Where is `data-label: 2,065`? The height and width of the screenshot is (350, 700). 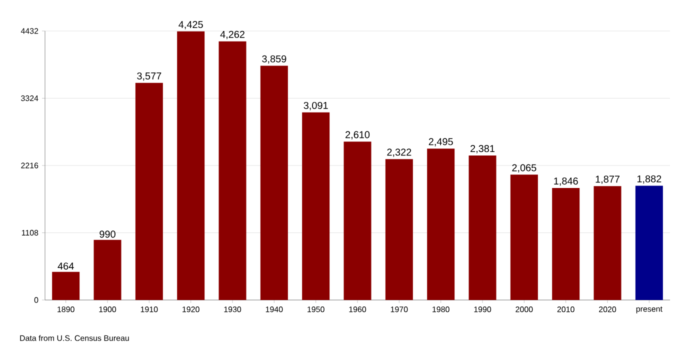
data-label: 2,065 is located at coordinates (524, 168).